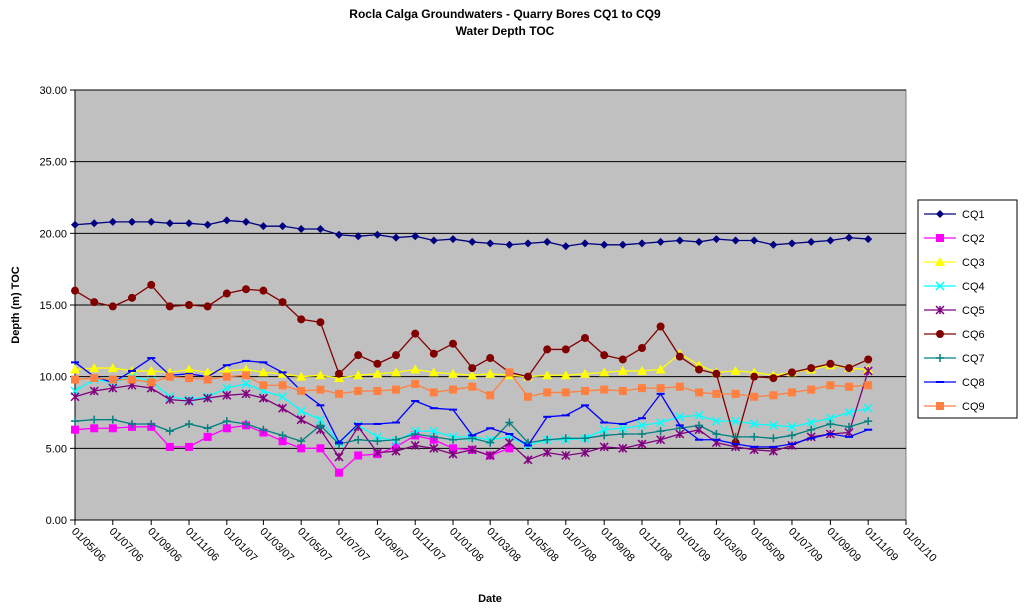 The height and width of the screenshot is (615, 1029). I want to click on x-tick-label: 01/11/06, so click(202, 545).